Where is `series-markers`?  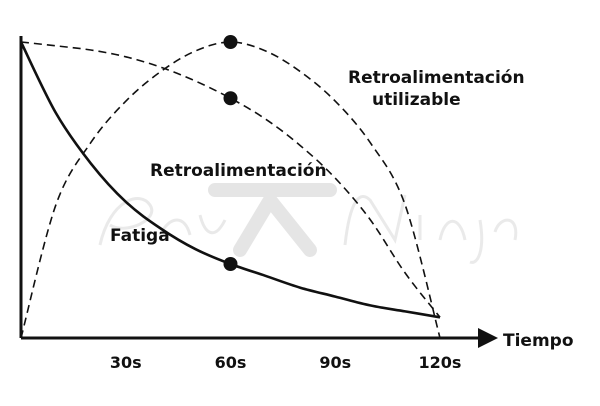 series-markers is located at coordinates (230, 153).